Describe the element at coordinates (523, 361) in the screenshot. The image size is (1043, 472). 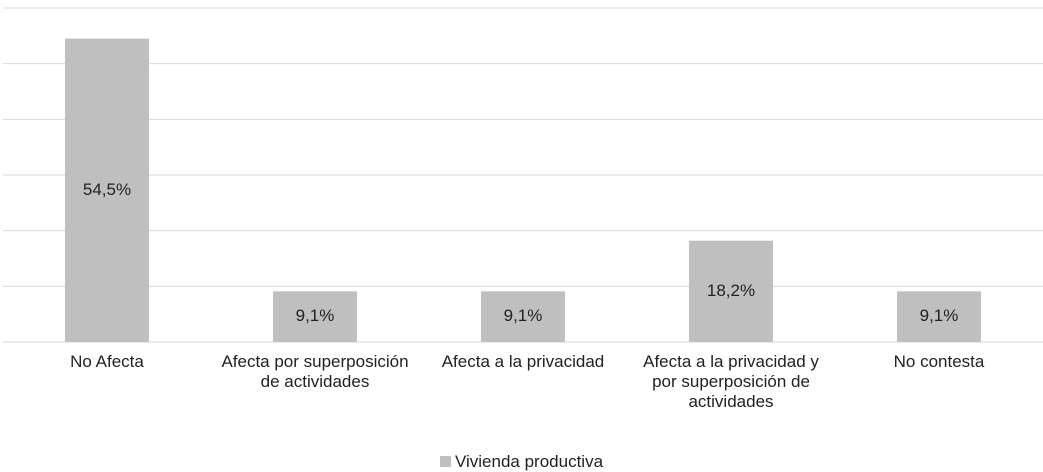
I see `x-tick-label: Afecta a la privacidad` at that location.